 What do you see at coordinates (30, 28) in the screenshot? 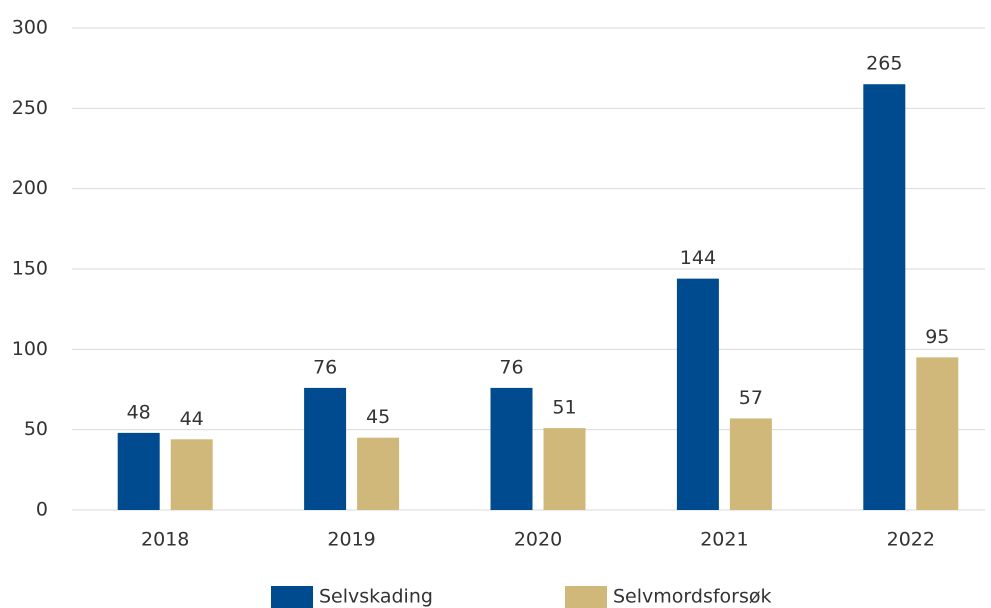
I see `y-tick-label: 300` at bounding box center [30, 28].